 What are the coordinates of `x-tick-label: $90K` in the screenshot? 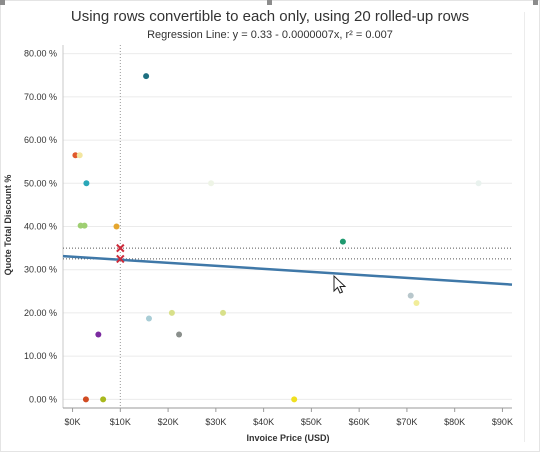 It's located at (502, 422).